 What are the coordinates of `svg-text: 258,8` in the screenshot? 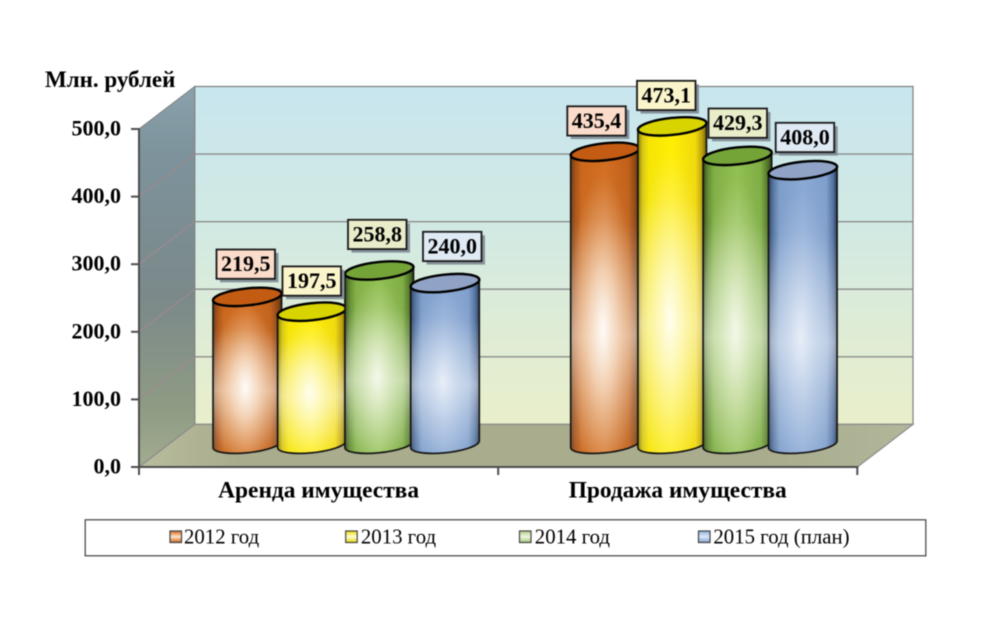 It's located at (378, 233).